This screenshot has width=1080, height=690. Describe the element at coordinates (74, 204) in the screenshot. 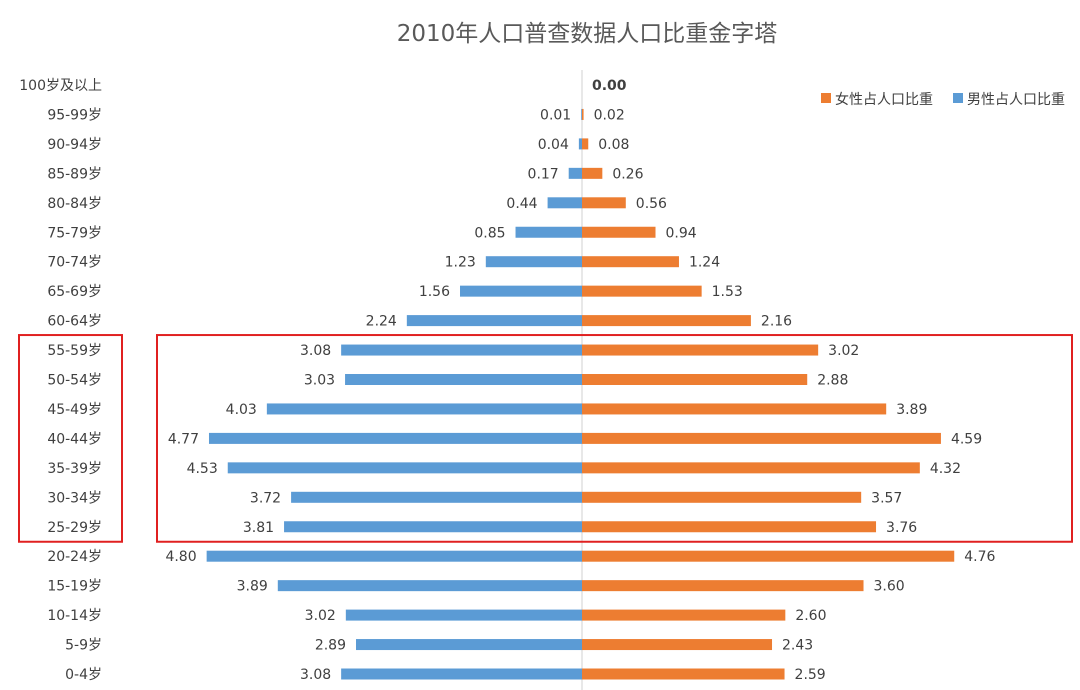

I see `category-label: 80-84岁` at that location.